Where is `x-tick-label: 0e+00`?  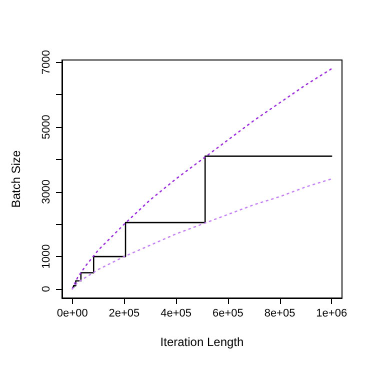 x-tick-label: 0e+00 is located at coordinates (72, 314).